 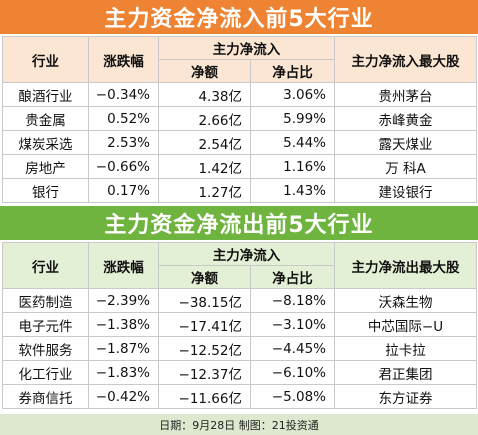 What do you see at coordinates (45, 94) in the screenshot?
I see `cell-industry: 酿酒行业` at bounding box center [45, 94].